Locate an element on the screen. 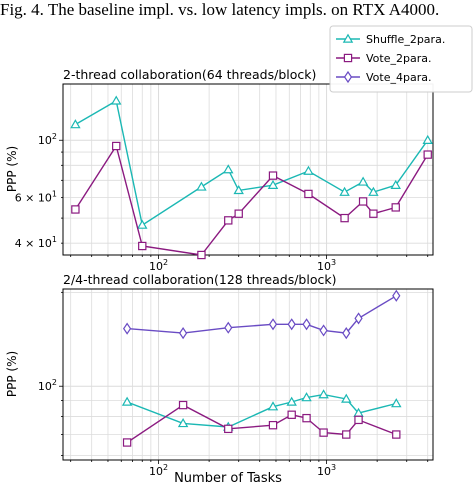 This screenshot has height=486, width=474. series-vote-2para- is located at coordinates (261, 423).